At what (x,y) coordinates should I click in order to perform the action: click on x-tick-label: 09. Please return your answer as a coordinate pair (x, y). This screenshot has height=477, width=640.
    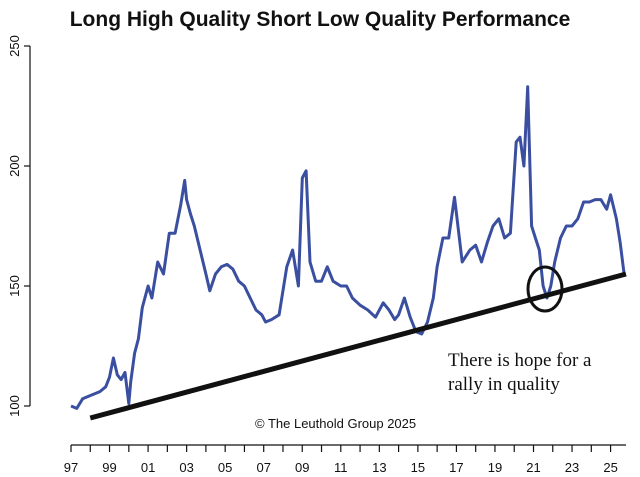
    Looking at the image, I should click on (302, 467).